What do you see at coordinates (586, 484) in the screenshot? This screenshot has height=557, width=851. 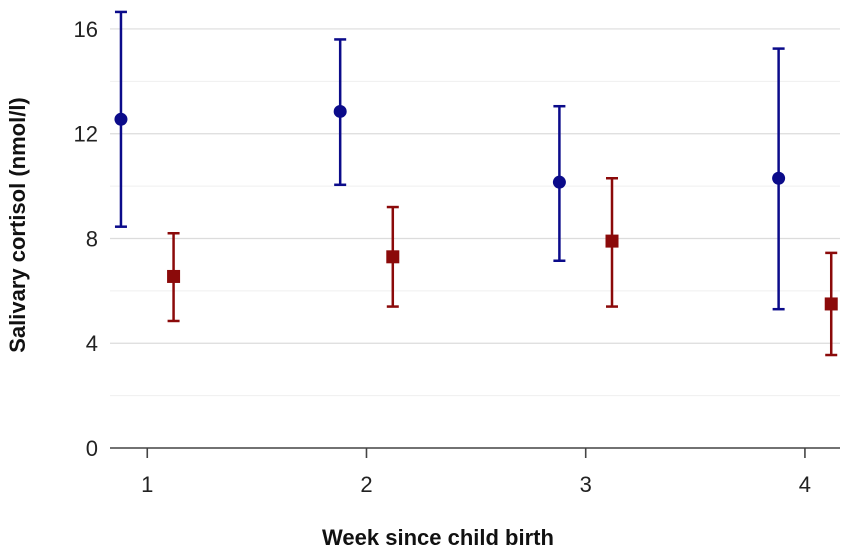 I see `x-tick-label: 3` at bounding box center [586, 484].